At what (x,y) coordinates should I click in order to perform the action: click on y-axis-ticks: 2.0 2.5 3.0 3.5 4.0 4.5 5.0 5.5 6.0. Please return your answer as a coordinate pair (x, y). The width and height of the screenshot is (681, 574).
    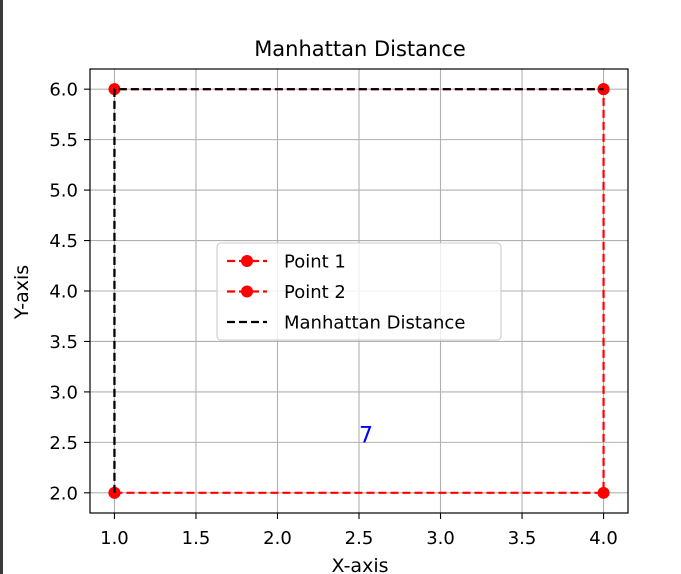
    Looking at the image, I should click on (69, 292).